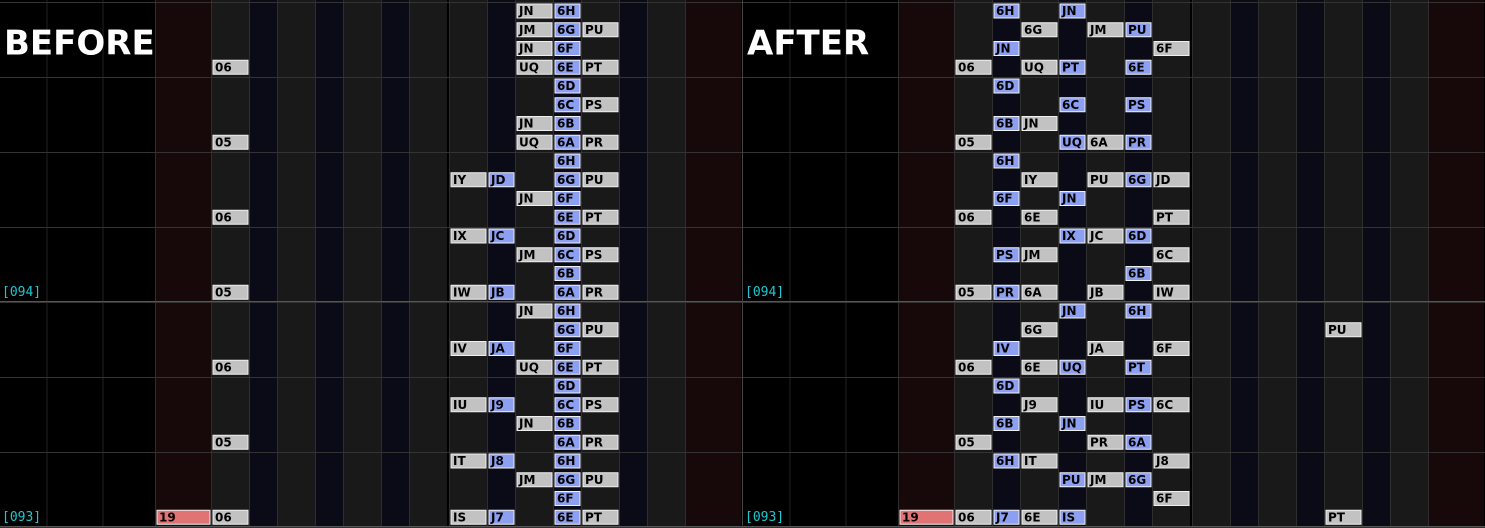  What do you see at coordinates (1068, 517) in the screenshot?
I see `note-label: IS` at bounding box center [1068, 517].